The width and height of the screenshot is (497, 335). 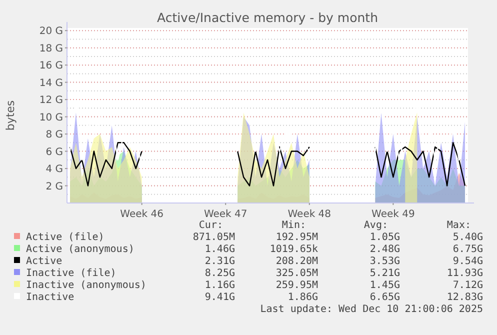 I want to click on text: 1.46G, so click(x=219, y=249).